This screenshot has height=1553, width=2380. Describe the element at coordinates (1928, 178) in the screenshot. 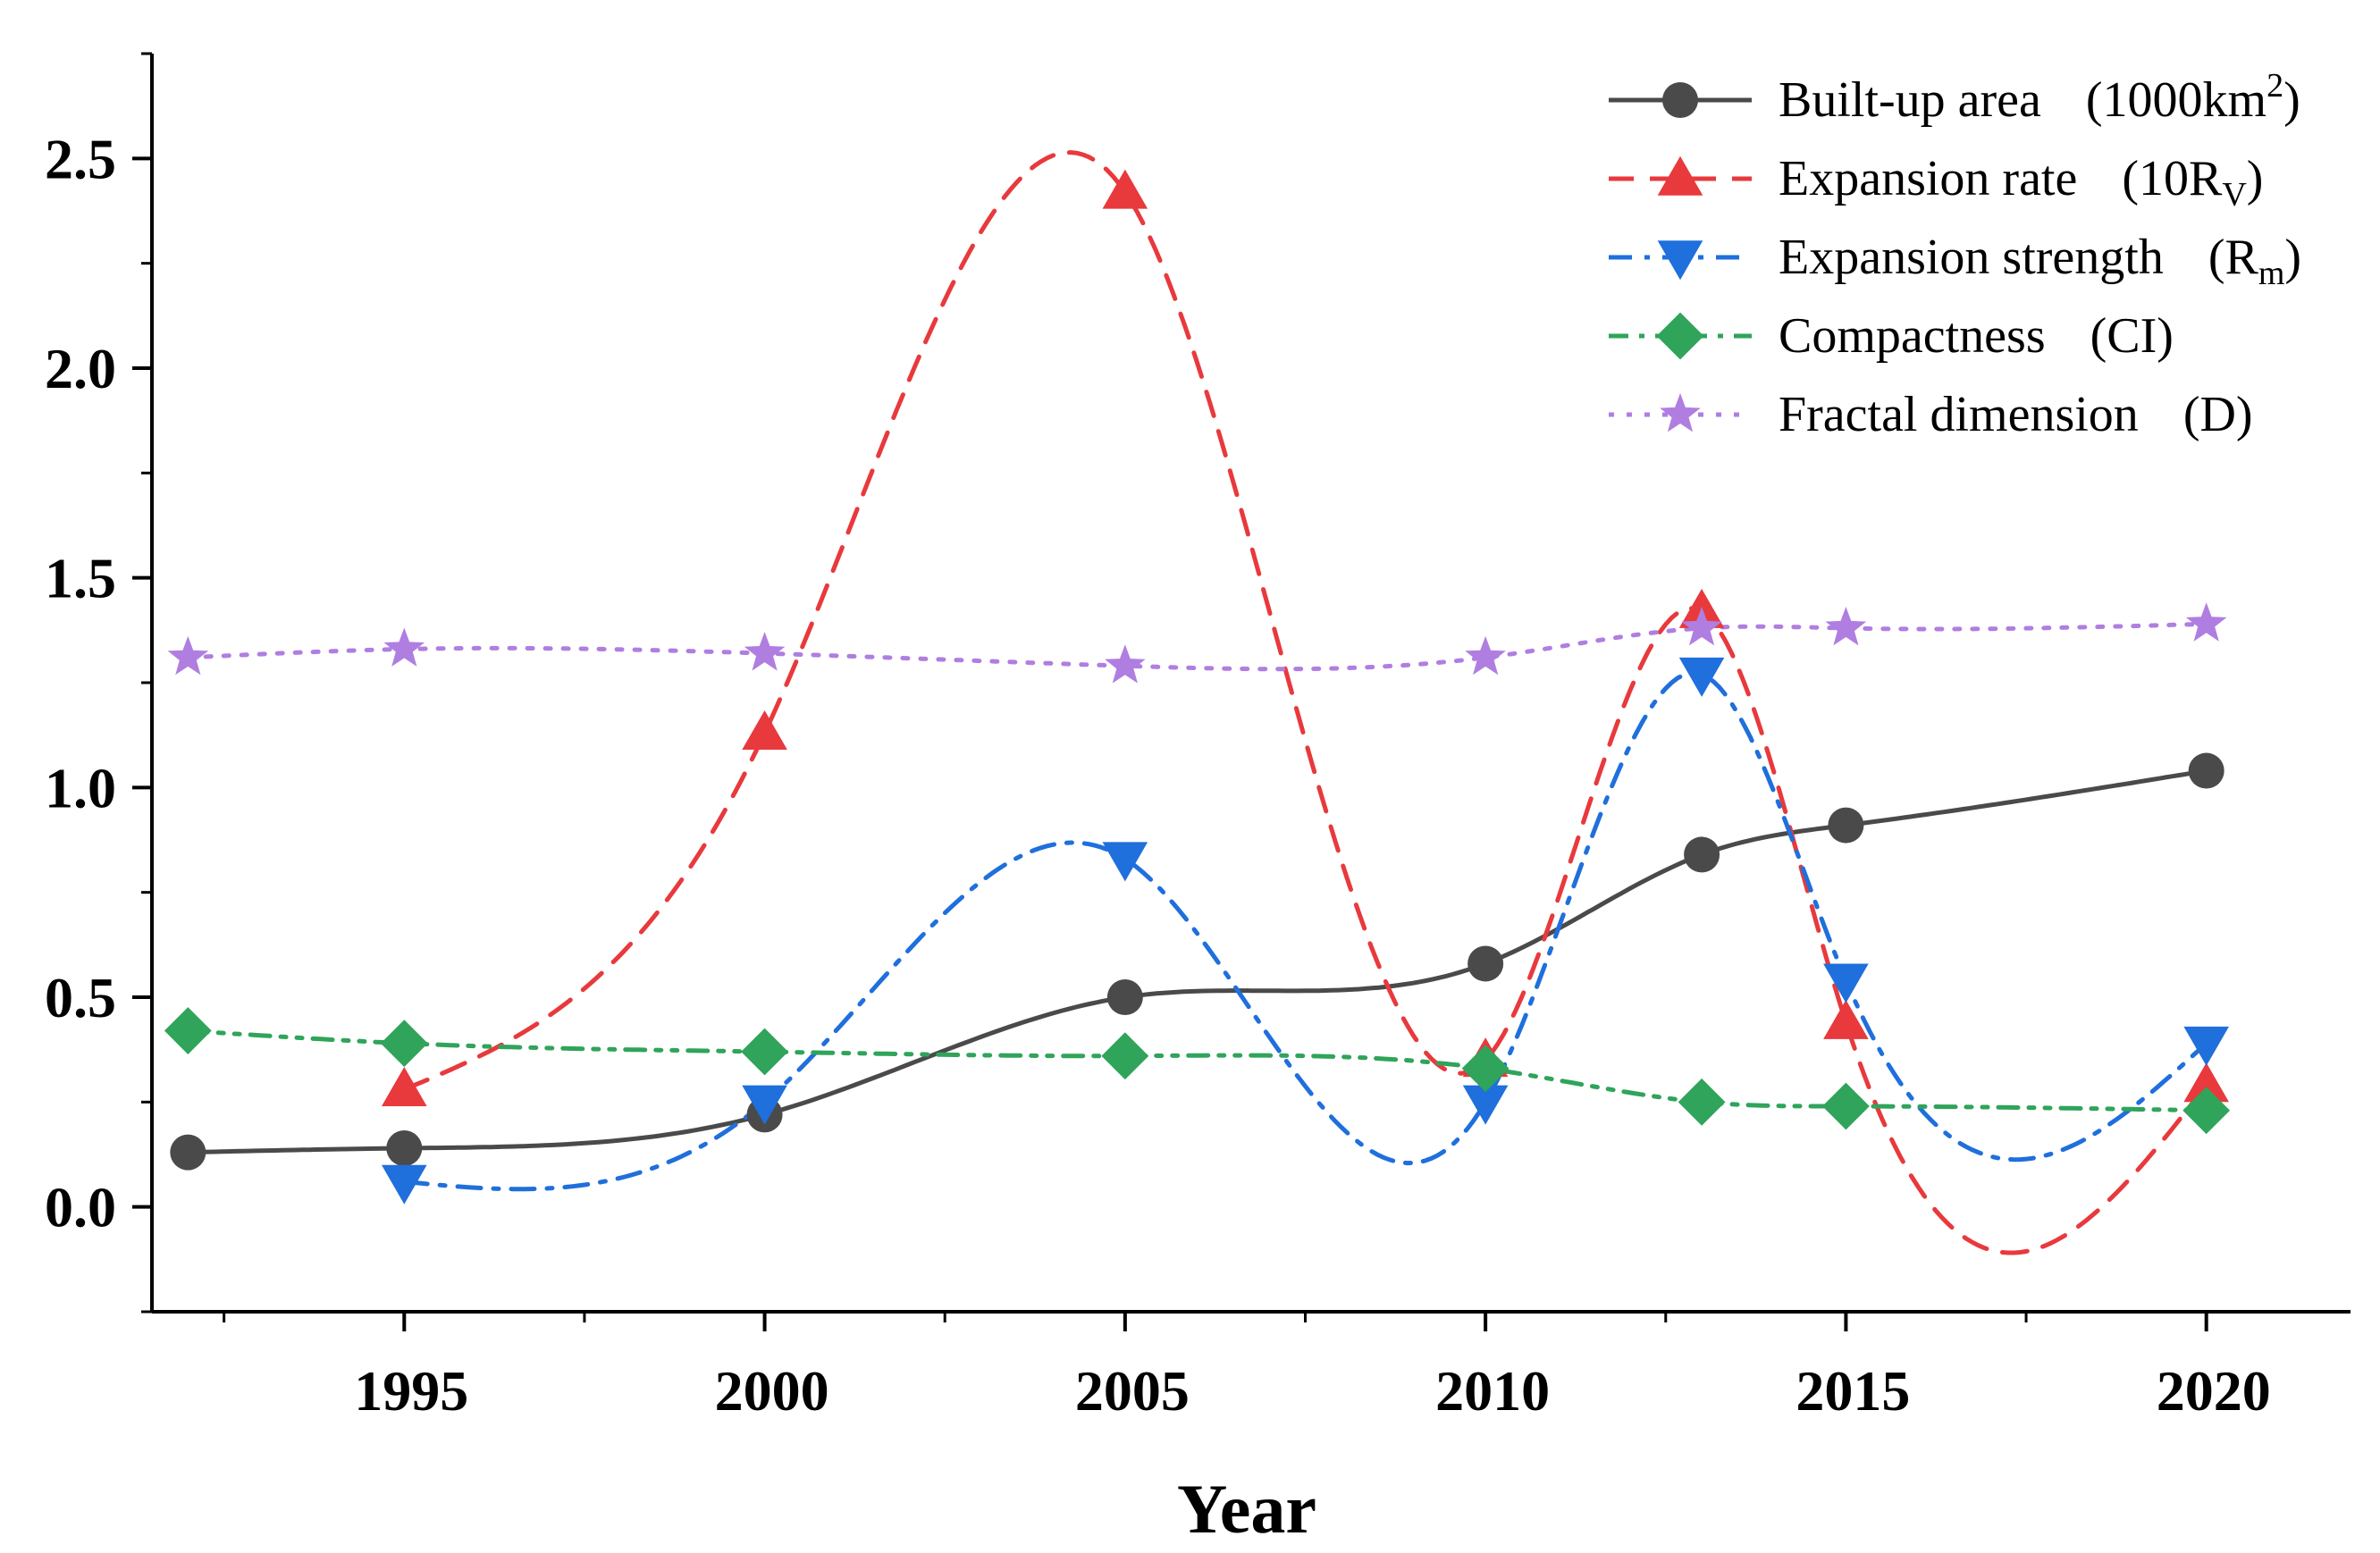

I see `legend-label-rate: Expansion rate` at that location.